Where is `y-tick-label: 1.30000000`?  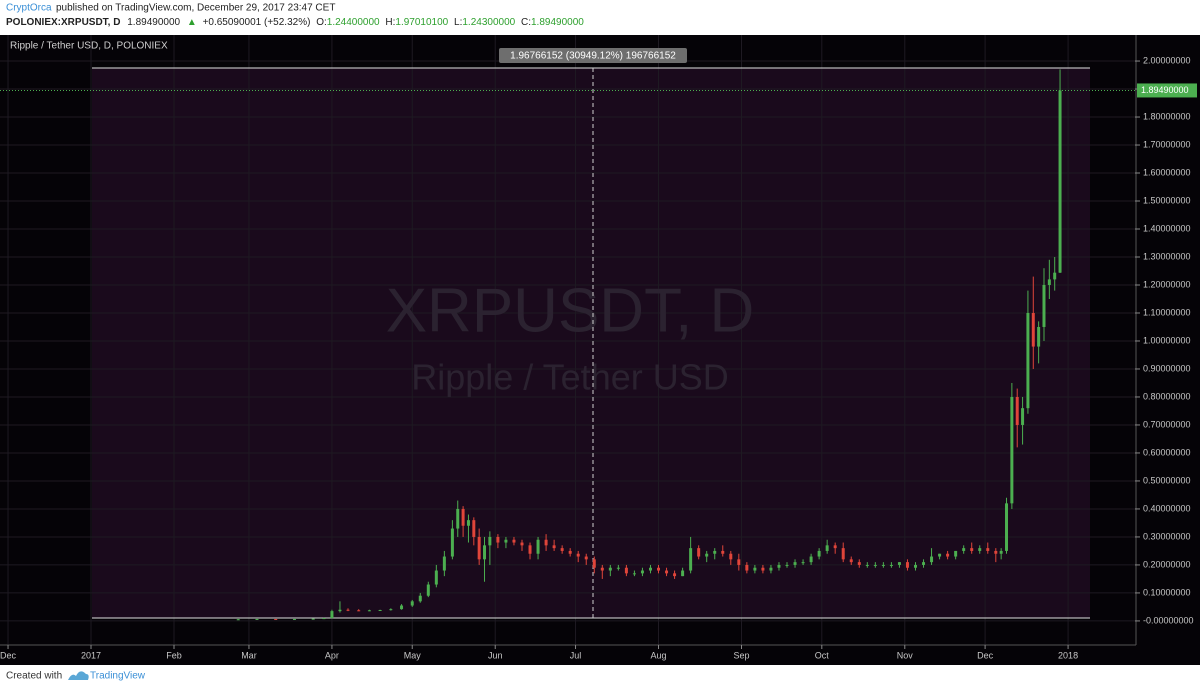
y-tick-label: 1.30000000 is located at coordinates (1167, 256).